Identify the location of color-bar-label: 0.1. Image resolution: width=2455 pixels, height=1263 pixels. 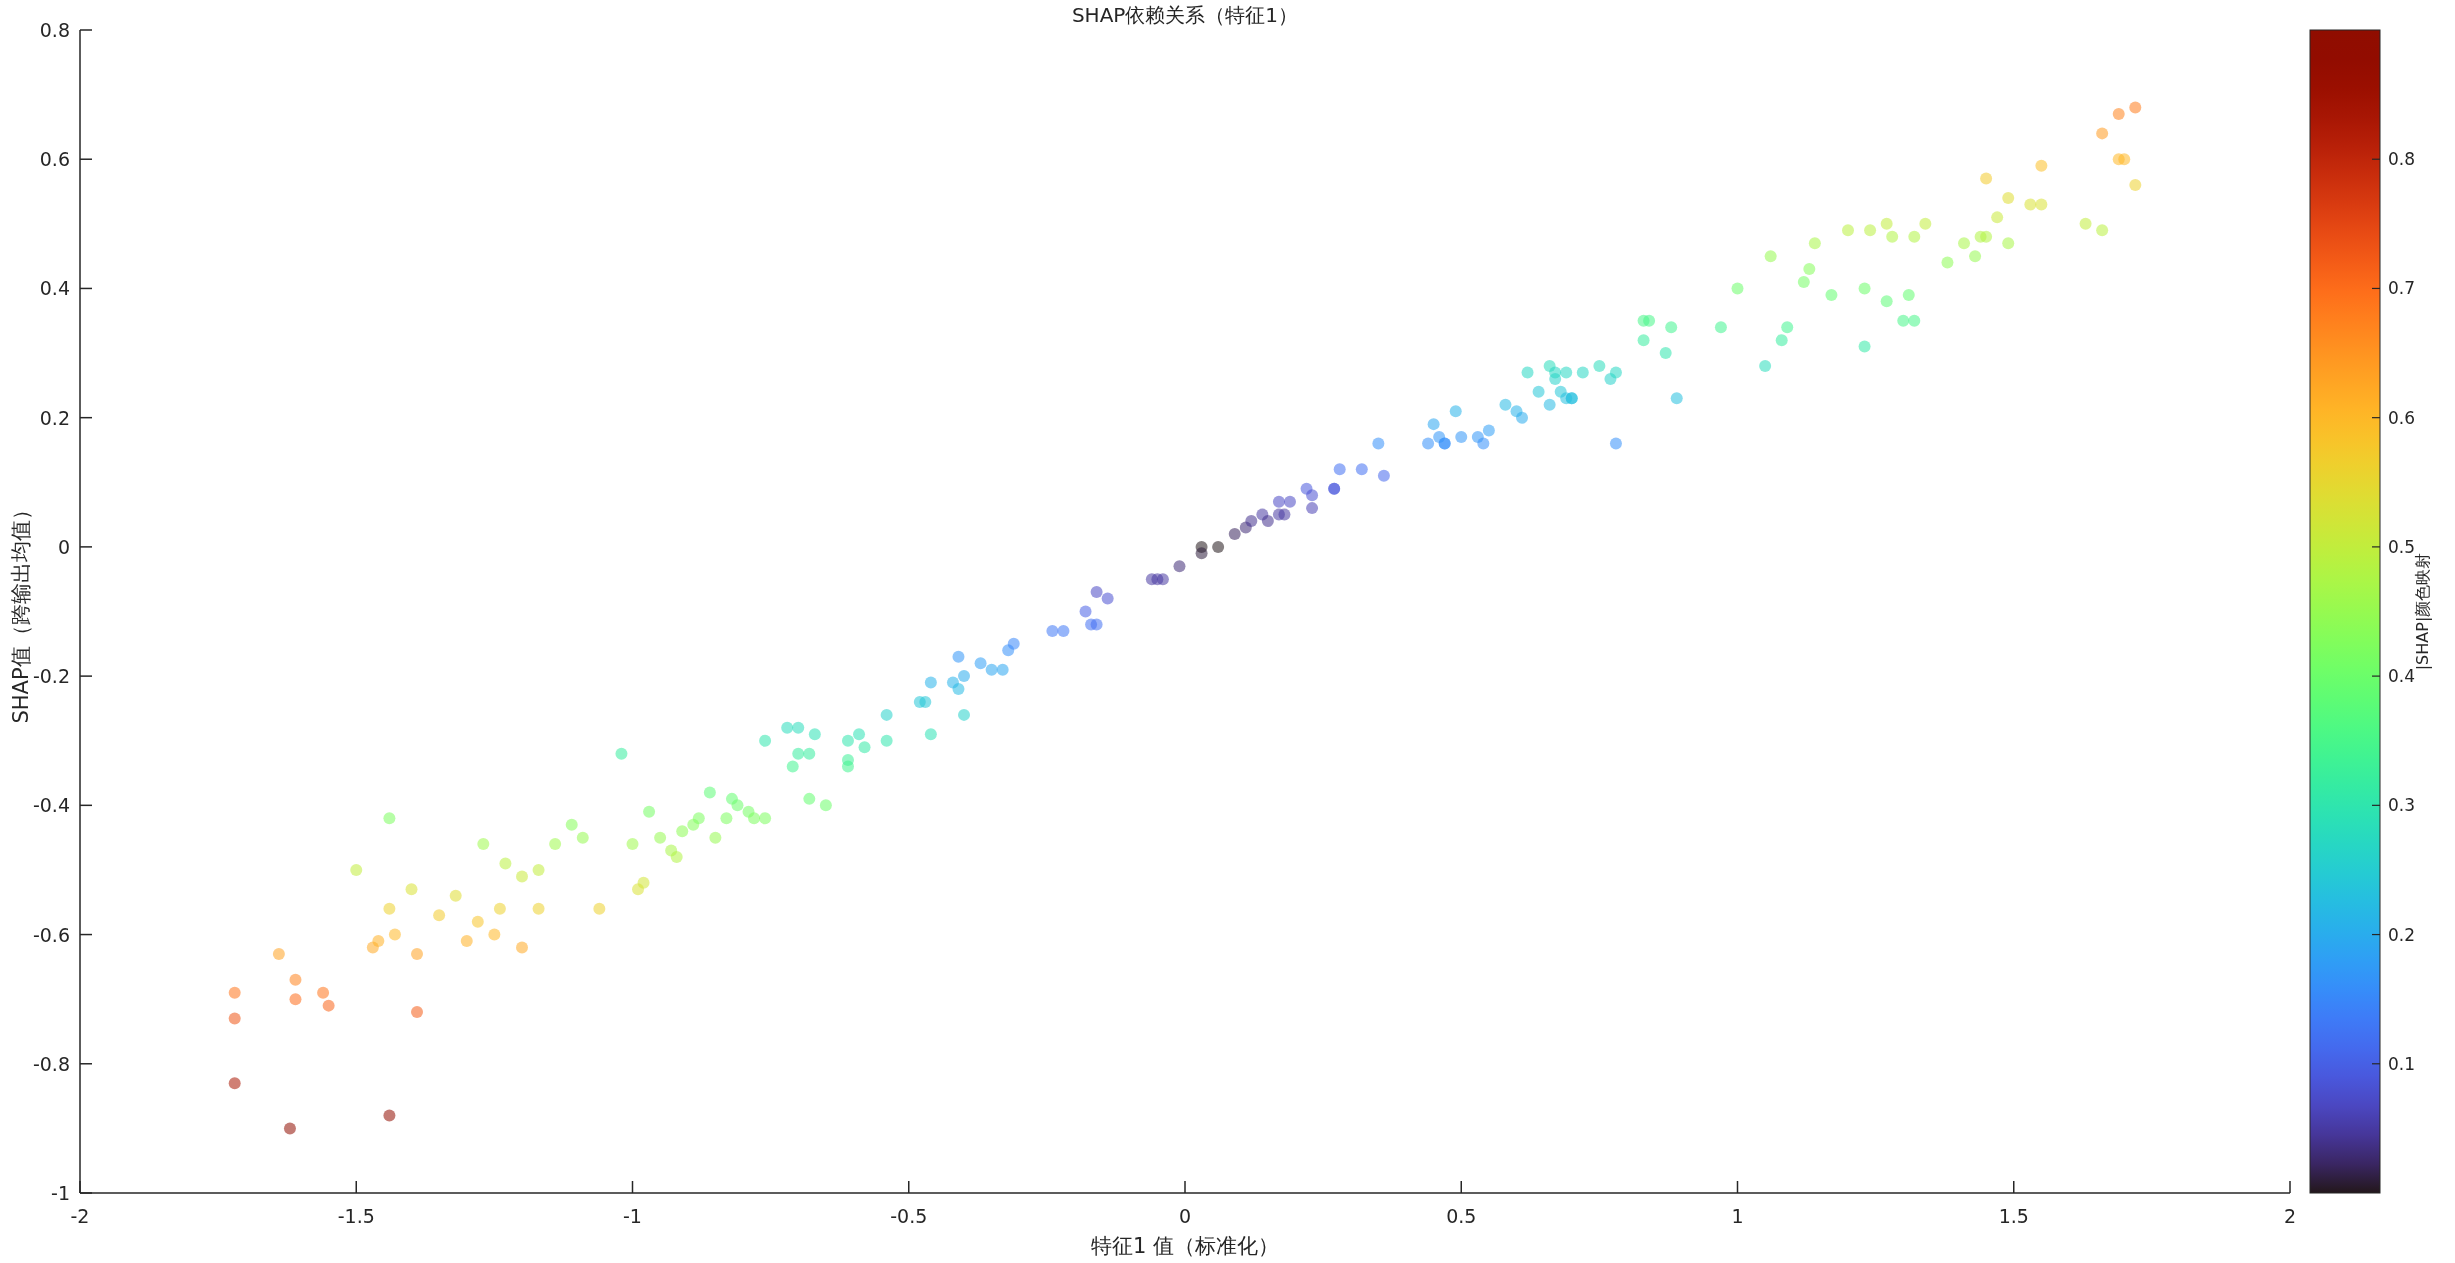
(2402, 1063).